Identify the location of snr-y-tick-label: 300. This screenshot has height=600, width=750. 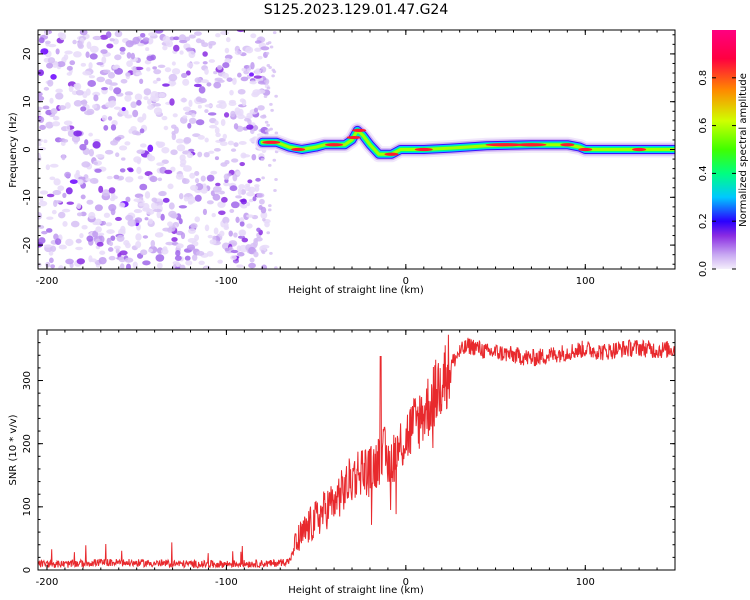
(27, 380).